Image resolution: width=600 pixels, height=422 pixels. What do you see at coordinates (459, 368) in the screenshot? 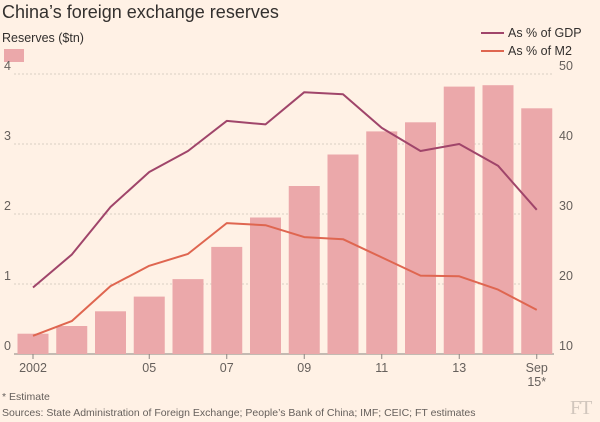
I see `x-tick-label: 13` at bounding box center [459, 368].